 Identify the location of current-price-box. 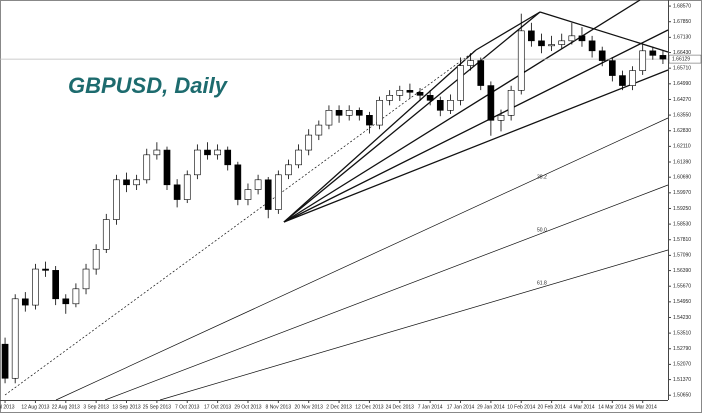
(685, 59).